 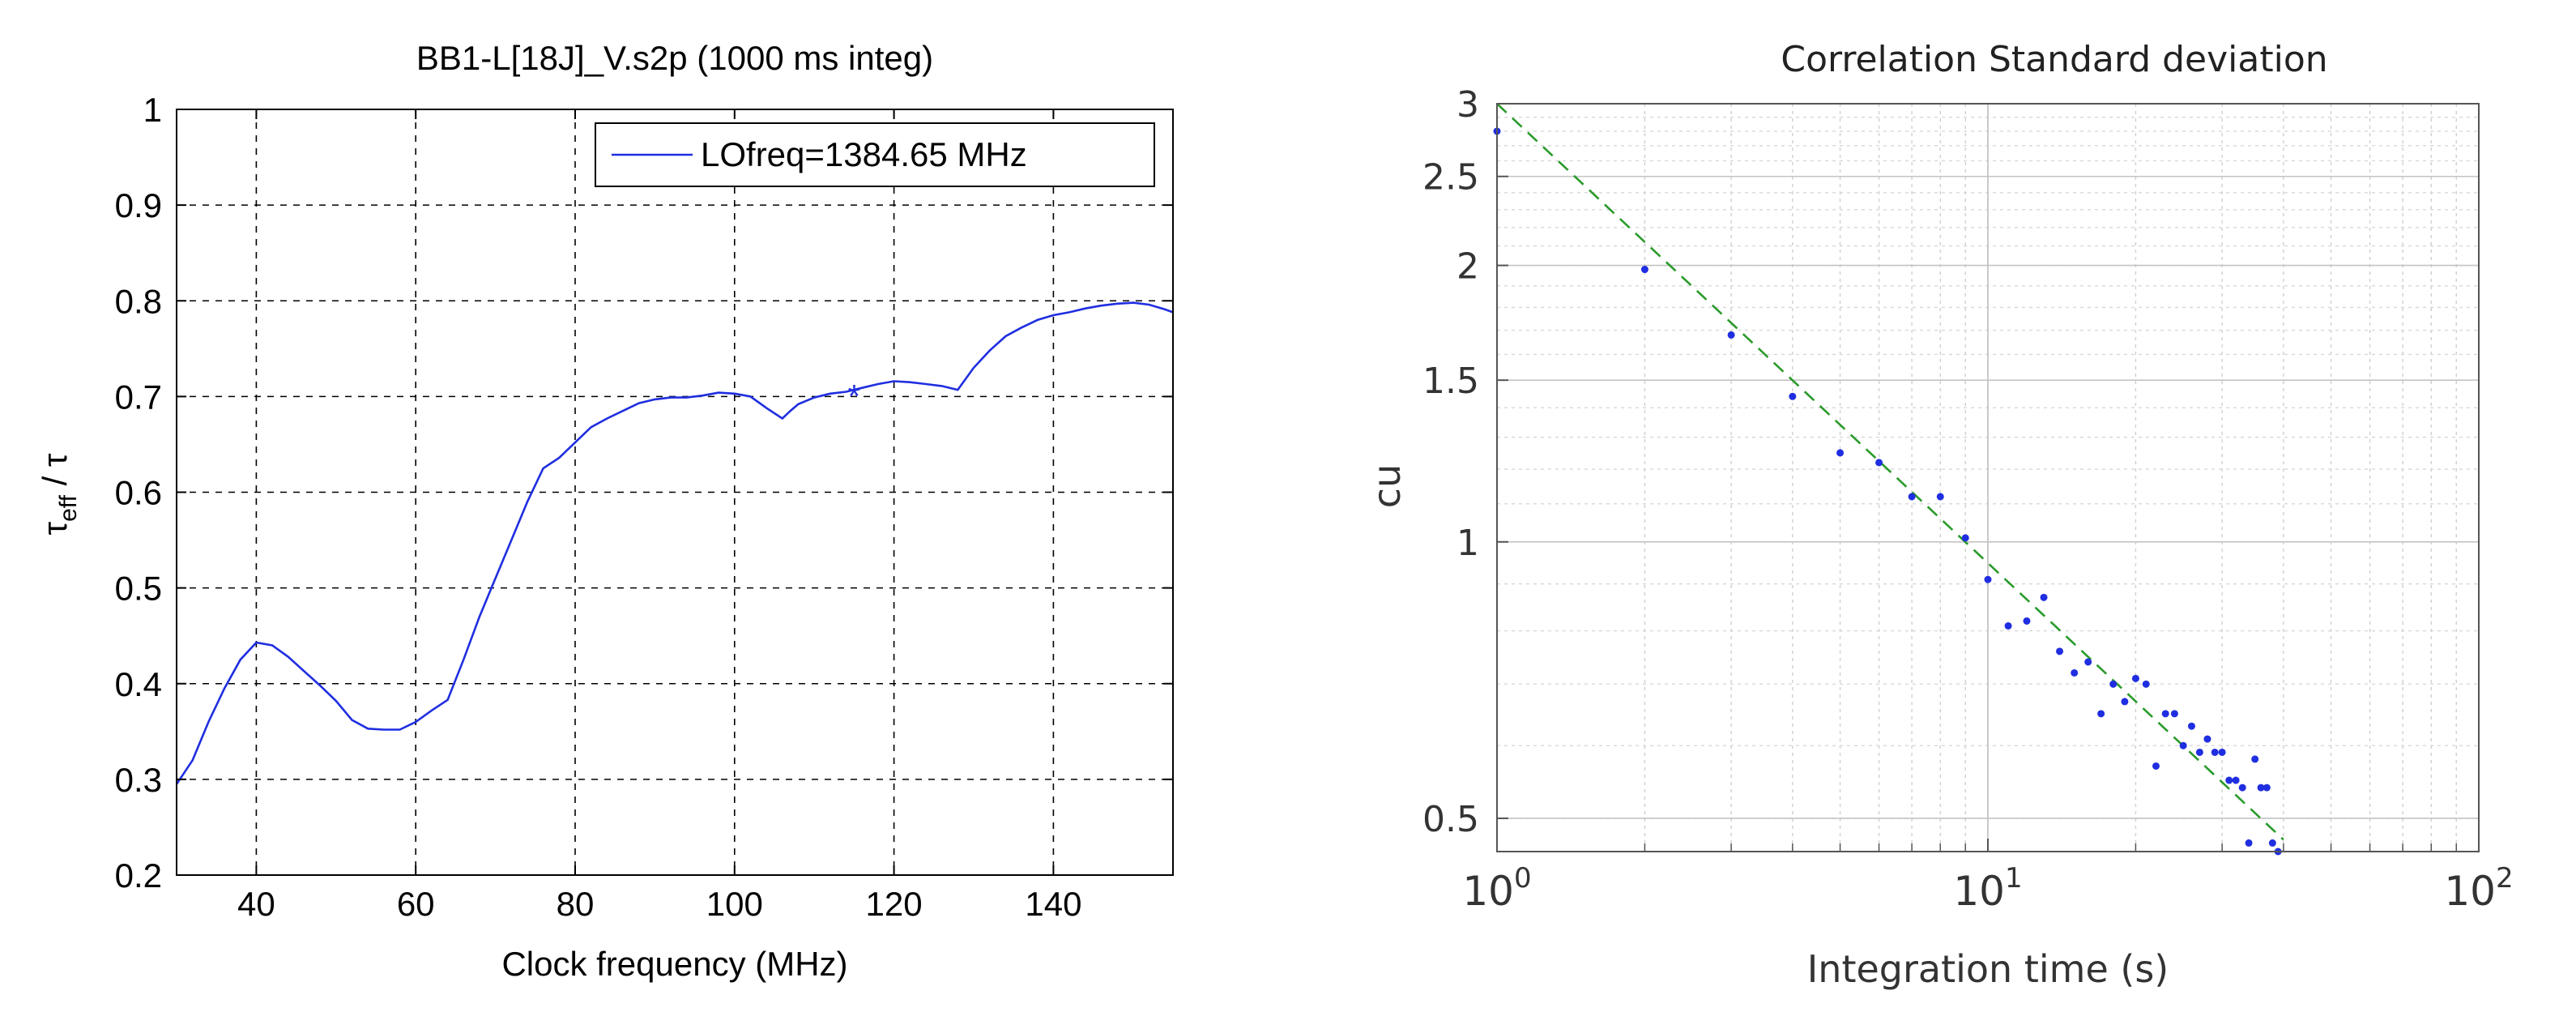 I want to click on left-y-tick-label: 0.2, so click(x=138, y=876).